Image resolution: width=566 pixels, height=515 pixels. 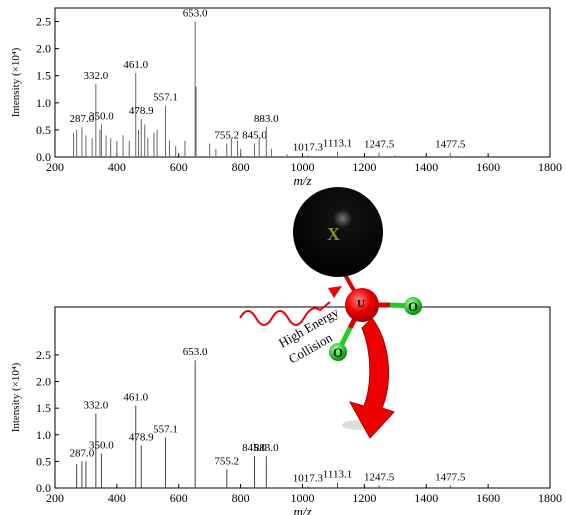 What do you see at coordinates (285, 313) in the screenshot?
I see `wavy-arrow` at bounding box center [285, 313].